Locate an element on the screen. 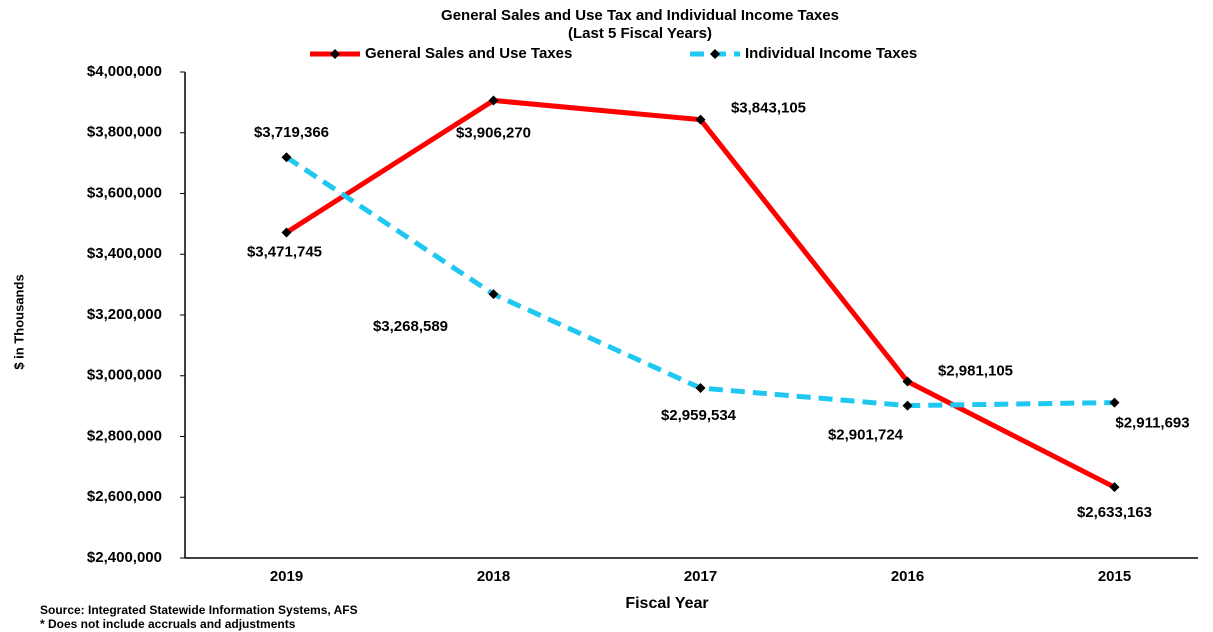  chart-subtitle: (Last 5 Fiscal Years) is located at coordinates (640, 33).